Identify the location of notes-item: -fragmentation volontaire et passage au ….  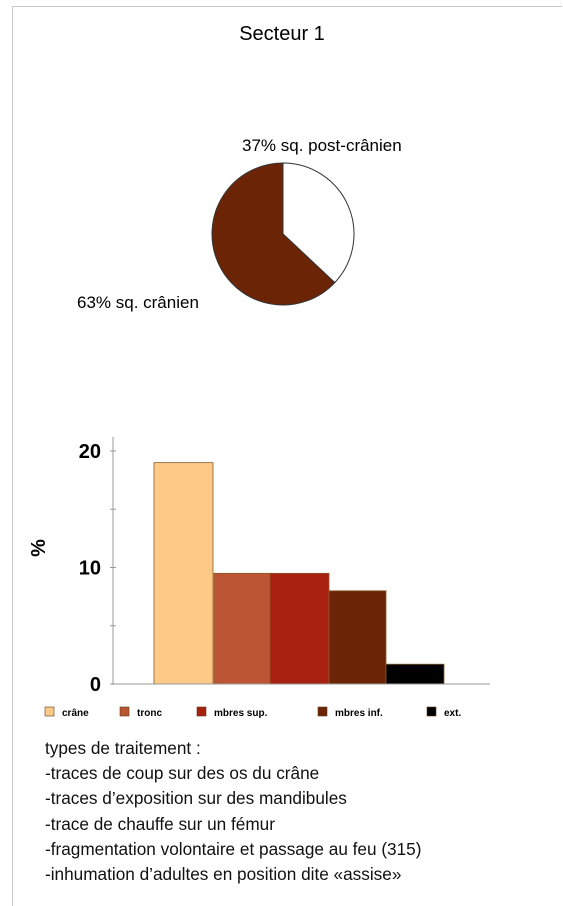
(233, 848).